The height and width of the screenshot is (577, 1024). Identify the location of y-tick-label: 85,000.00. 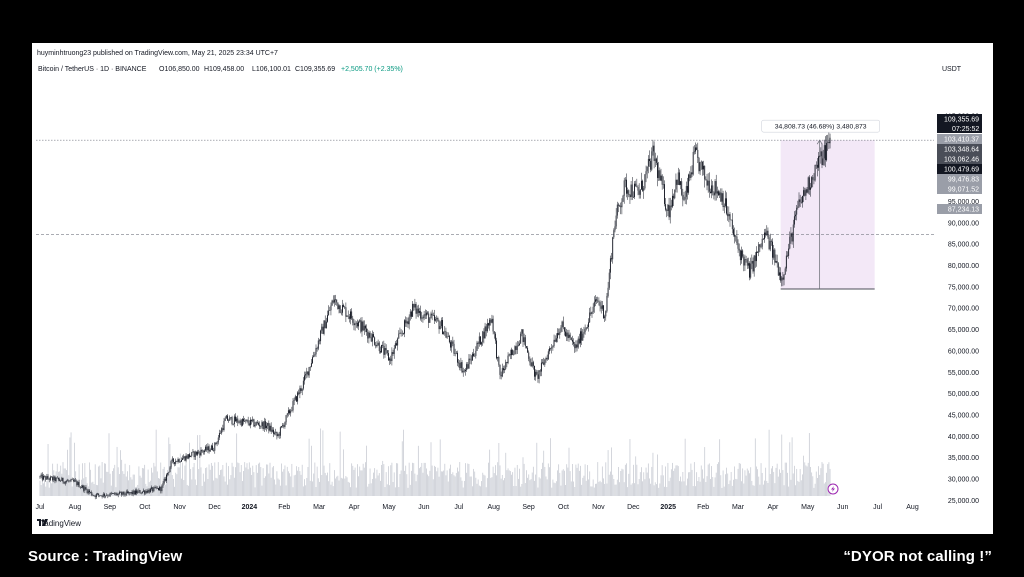
(963, 245).